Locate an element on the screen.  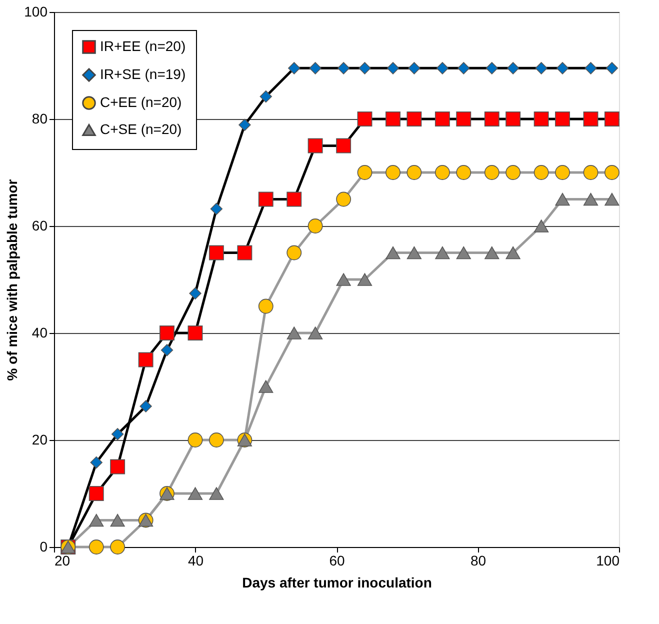
x-axis-title: Days after tumor inoculation is located at coordinates (337, 582).